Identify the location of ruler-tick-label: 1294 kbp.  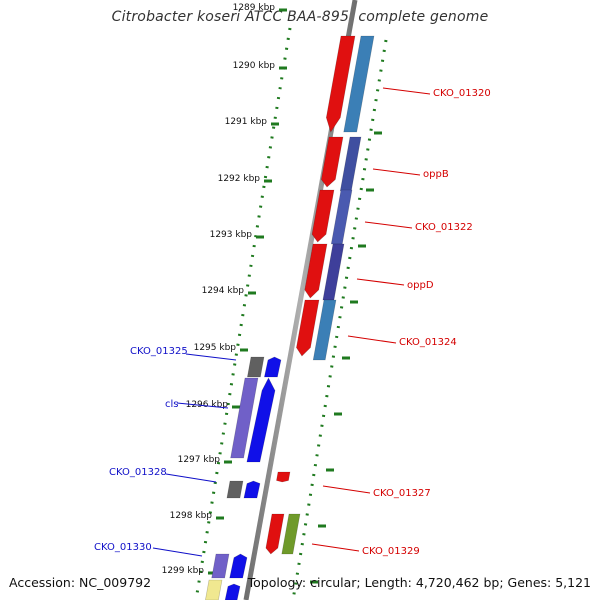
(223, 291).